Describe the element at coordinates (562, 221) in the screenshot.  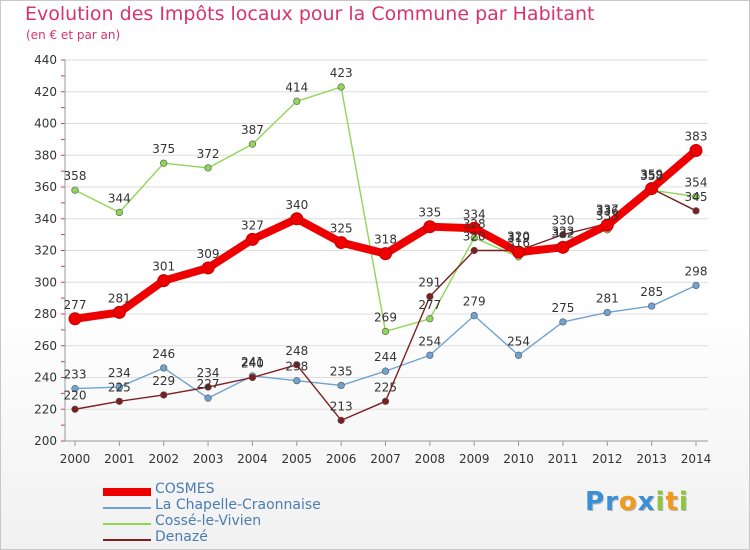
I see `data-label: 330` at that location.